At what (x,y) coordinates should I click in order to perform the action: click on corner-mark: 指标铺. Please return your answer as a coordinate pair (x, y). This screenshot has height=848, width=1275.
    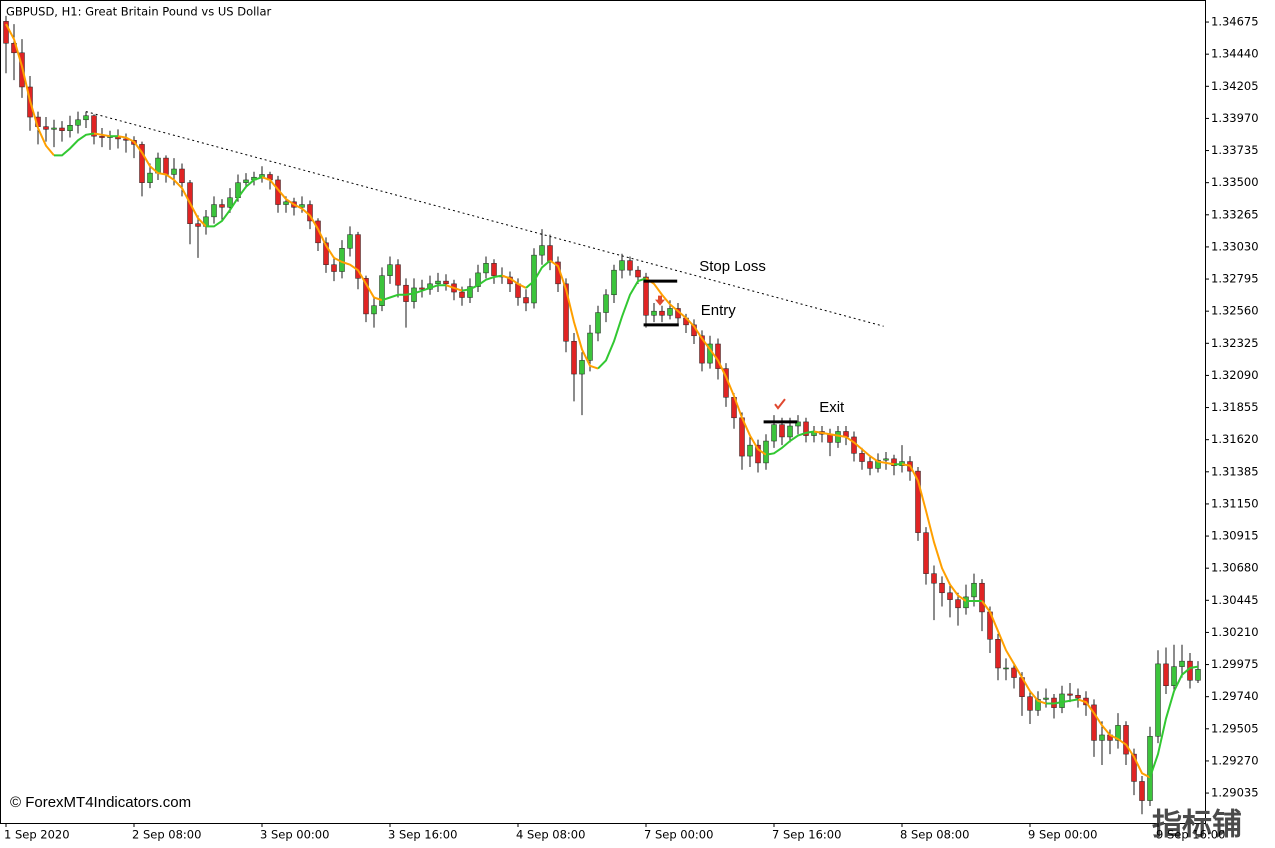
    Looking at the image, I should click on (1197, 825).